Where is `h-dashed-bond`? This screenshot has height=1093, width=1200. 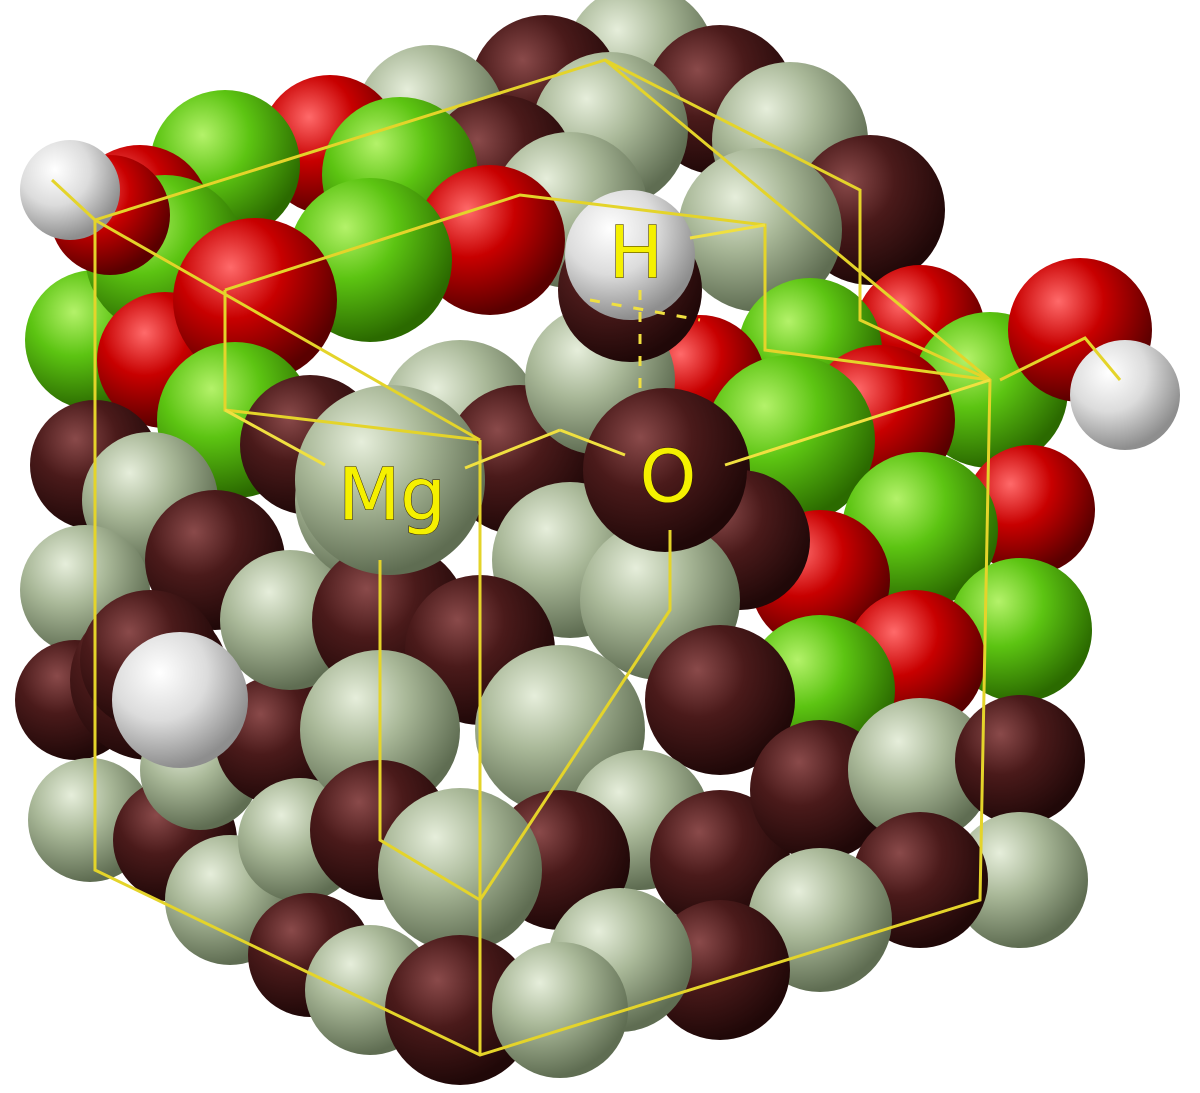 h-dashed-bond is located at coordinates (645, 310).